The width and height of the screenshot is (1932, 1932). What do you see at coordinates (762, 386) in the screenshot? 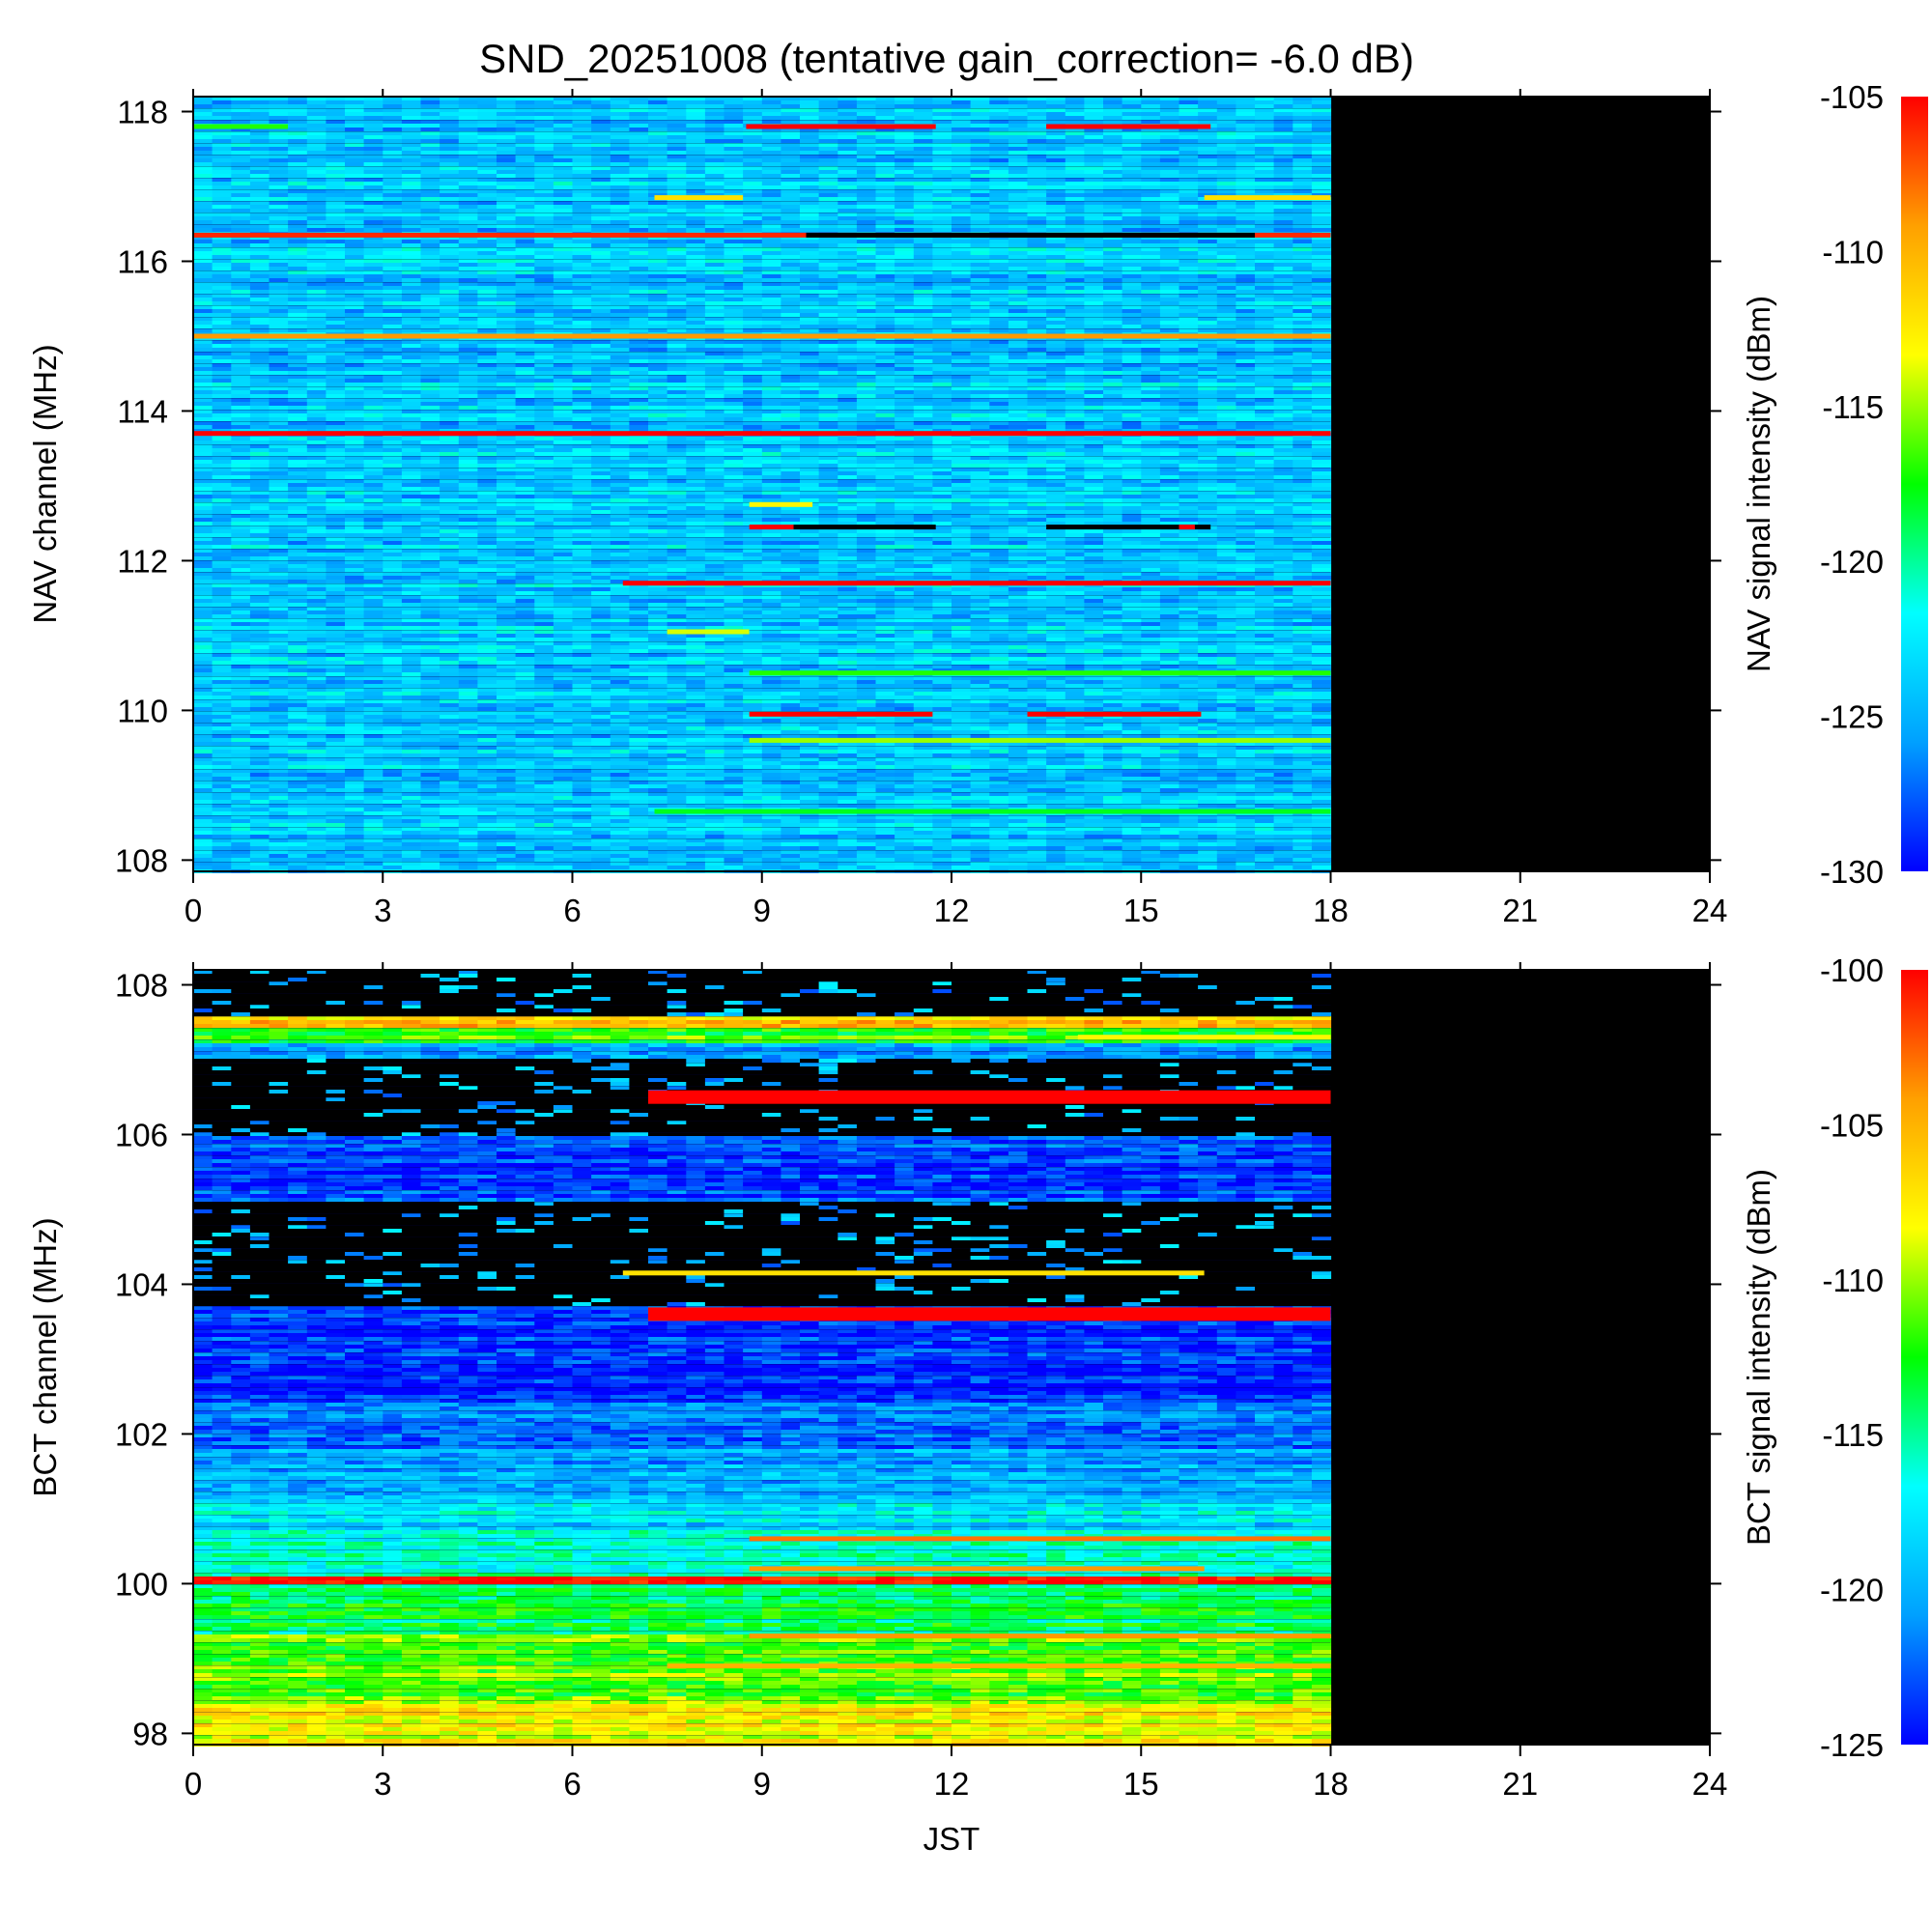
I see `nav-row-separator` at bounding box center [762, 386].